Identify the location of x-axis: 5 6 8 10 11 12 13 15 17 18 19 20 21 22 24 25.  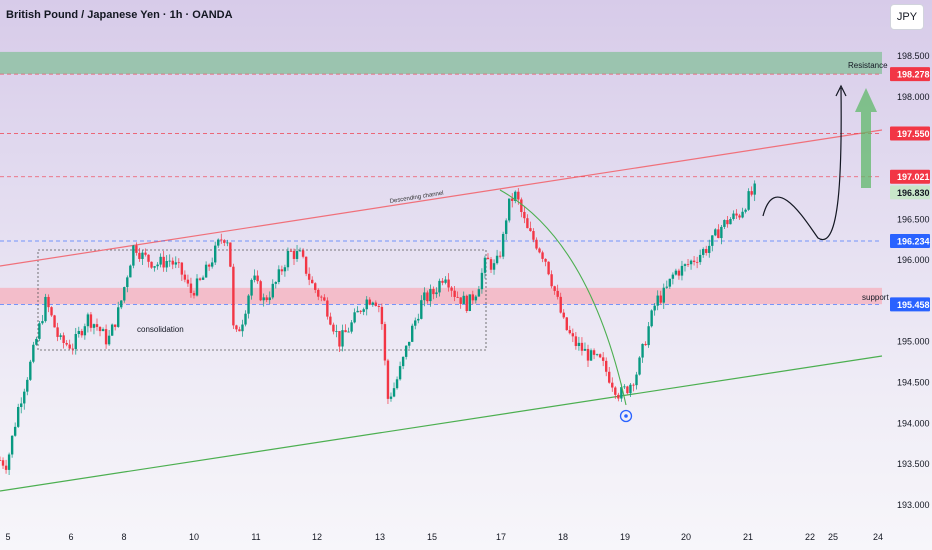
(444, 537).